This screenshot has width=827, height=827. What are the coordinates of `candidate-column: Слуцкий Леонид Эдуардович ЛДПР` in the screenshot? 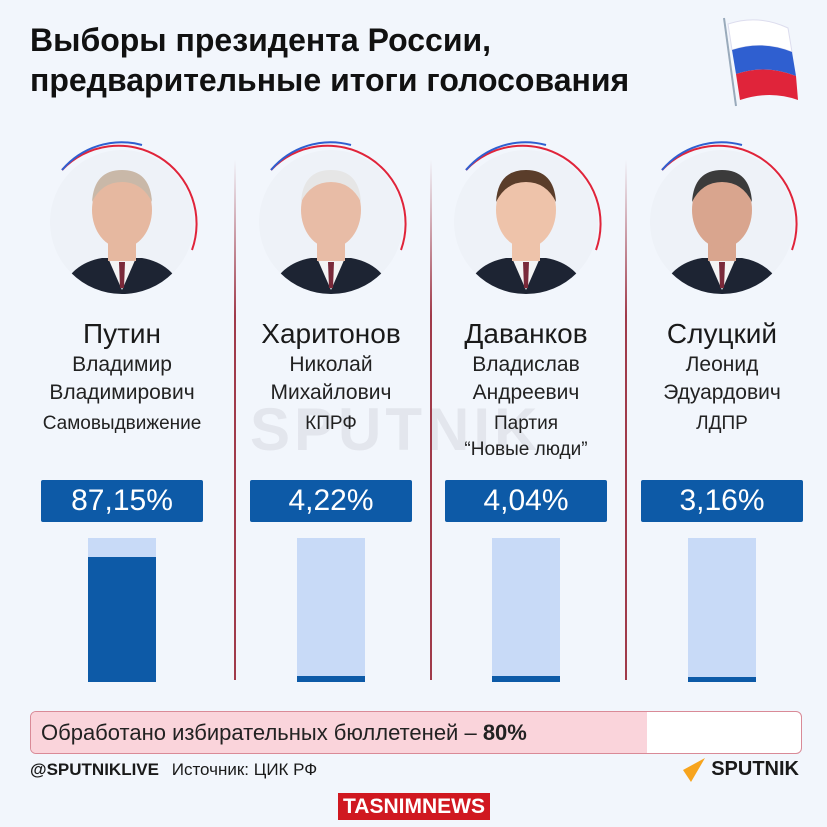 It's located at (722, 288).